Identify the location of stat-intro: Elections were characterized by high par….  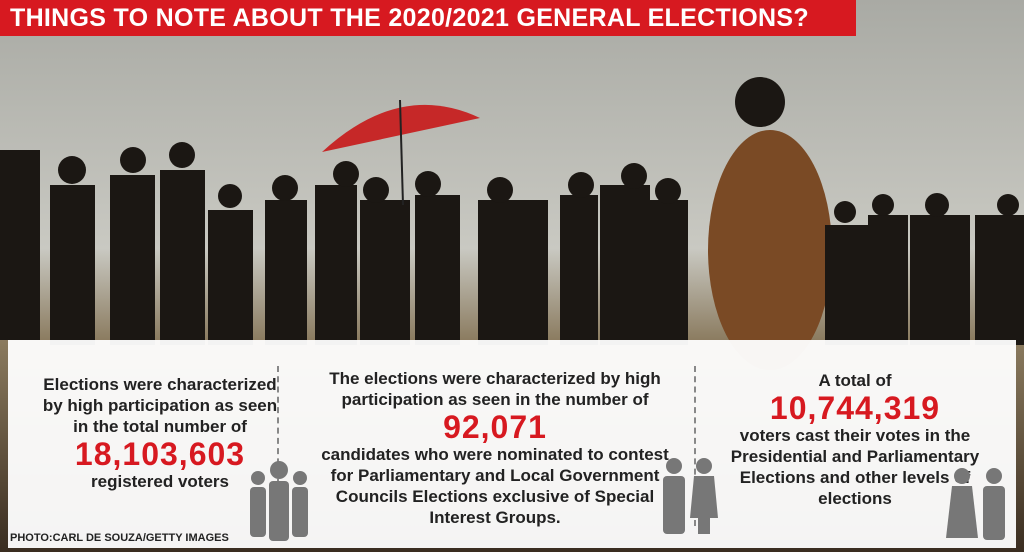
(160, 405).